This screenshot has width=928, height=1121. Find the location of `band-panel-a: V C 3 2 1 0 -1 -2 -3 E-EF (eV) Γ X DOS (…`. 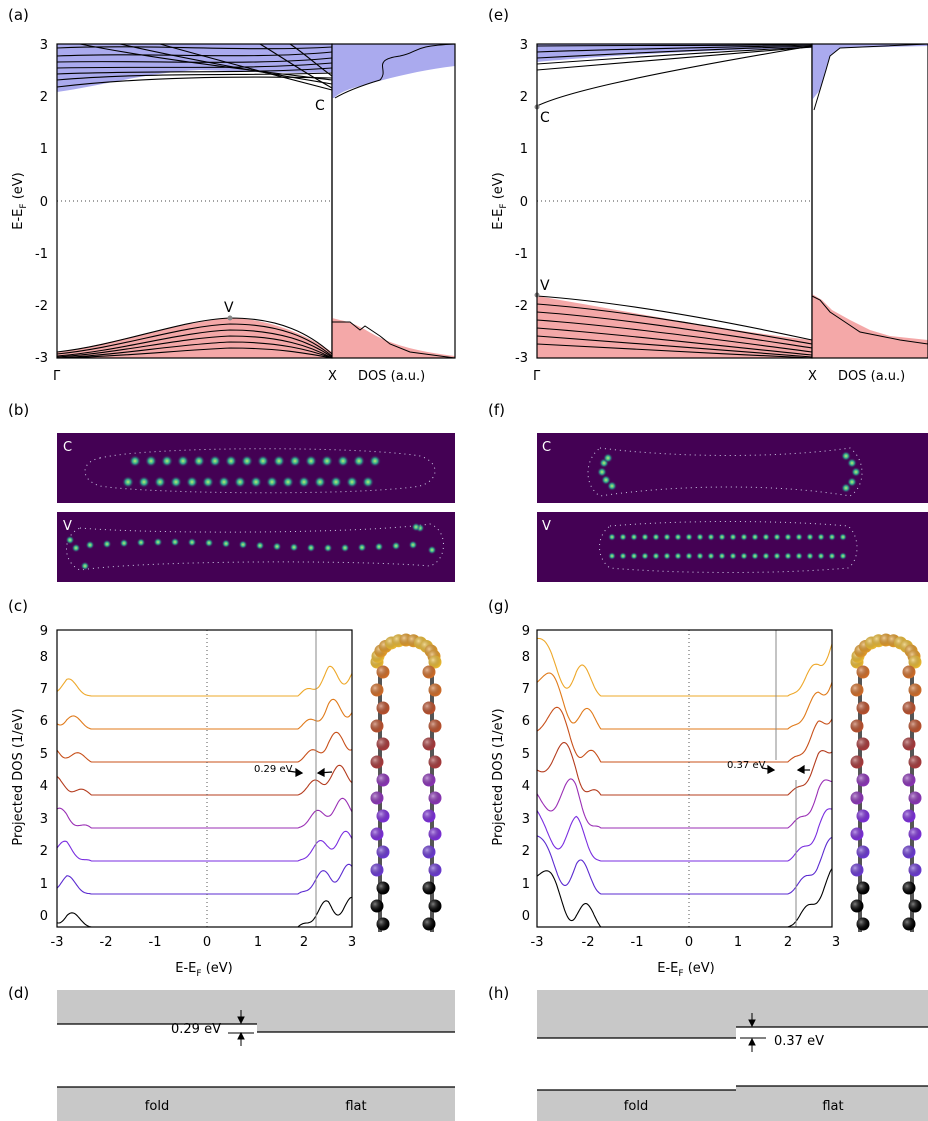

band-panel-a: V C 3 2 1 0 -1 -2 -3 E-EF (eV) Γ X DOS (… is located at coordinates (233, 211).